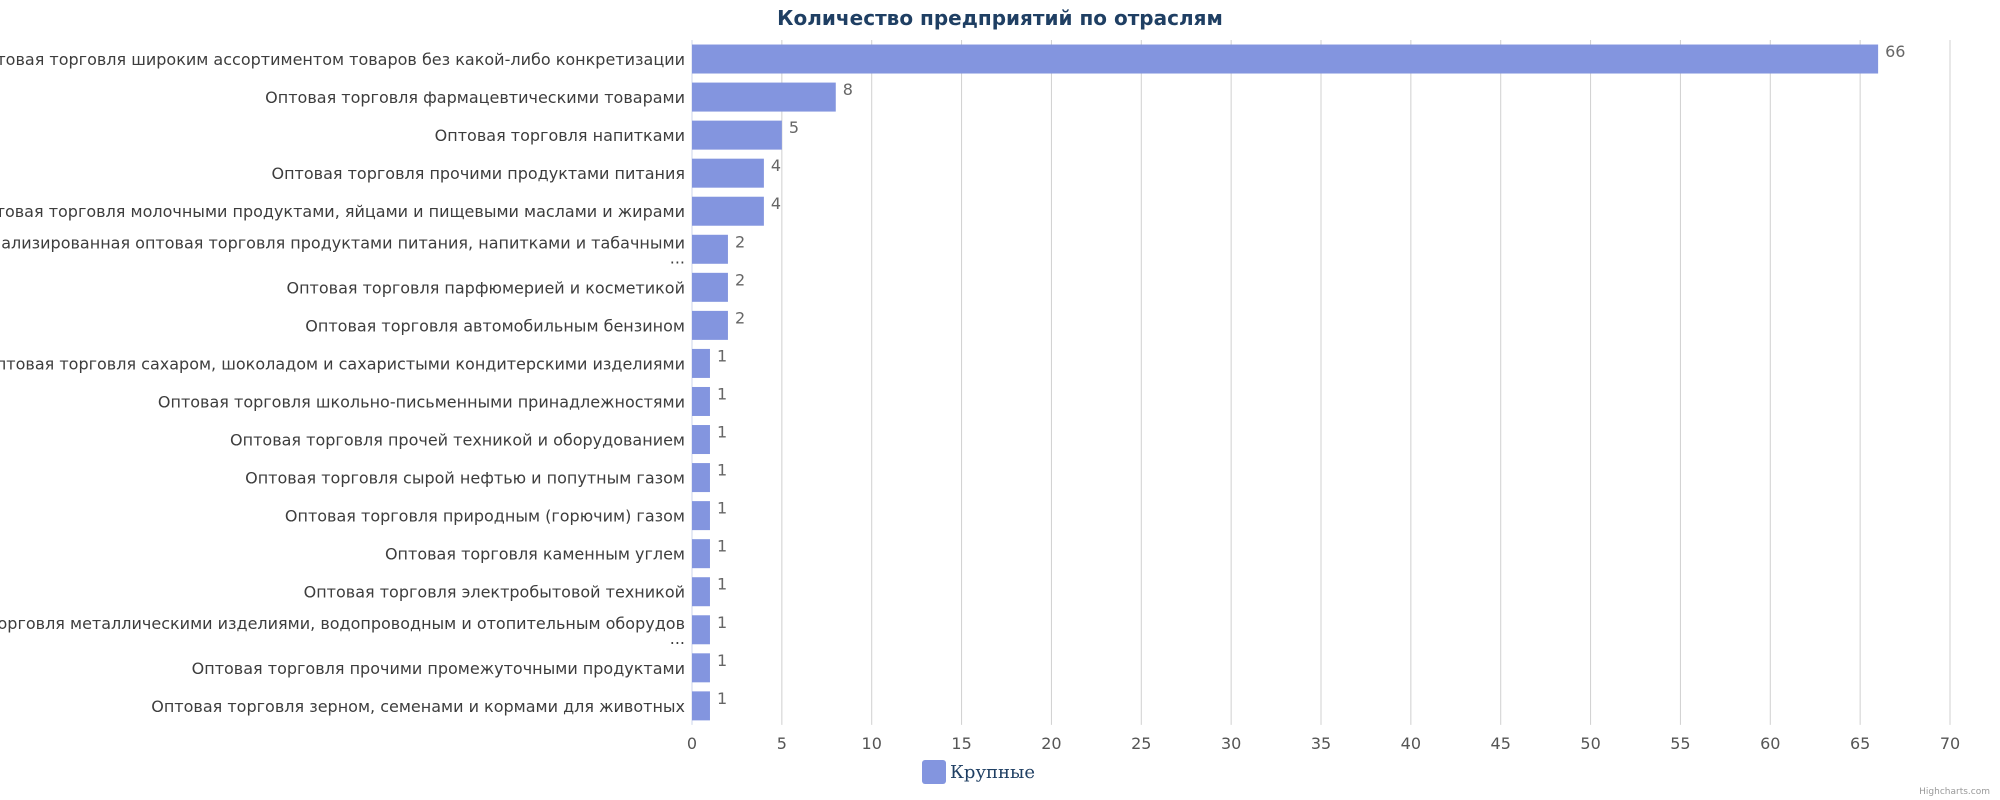  Describe the element at coordinates (1954, 792) in the screenshot. I see `credits-link: Highcharts.com` at that location.